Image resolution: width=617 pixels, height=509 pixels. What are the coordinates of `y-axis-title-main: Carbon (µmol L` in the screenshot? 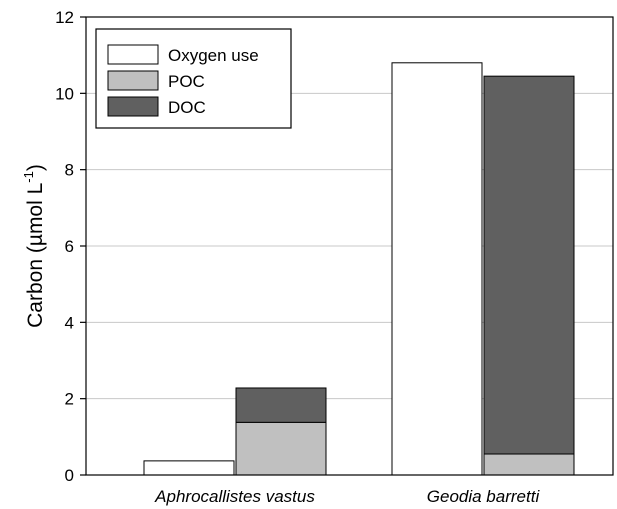 It's located at (35, 255).